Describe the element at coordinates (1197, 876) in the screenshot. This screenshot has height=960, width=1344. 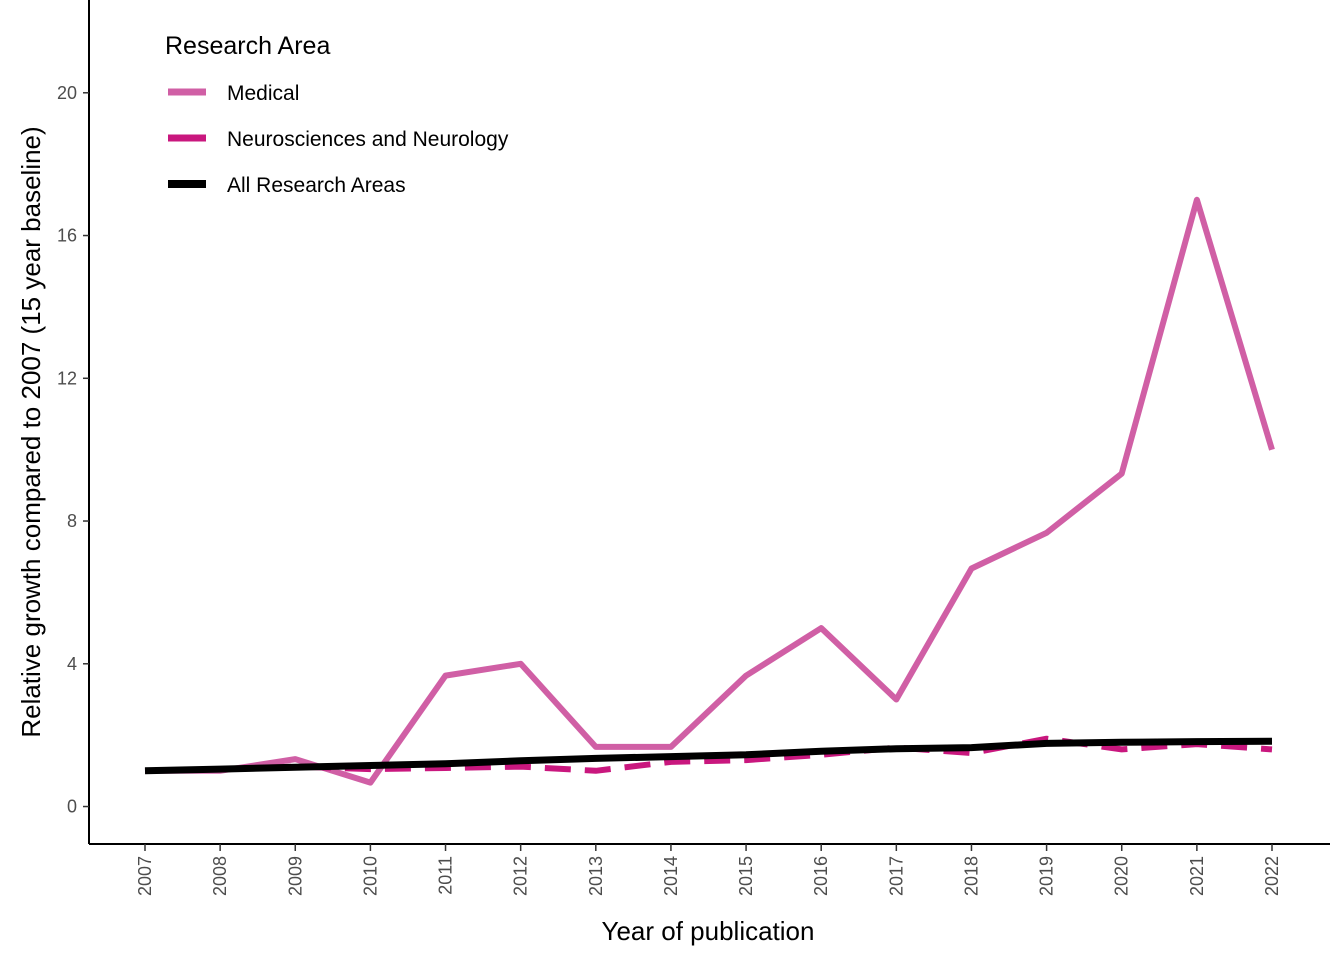
I see `x-tick-label: 2021` at that location.